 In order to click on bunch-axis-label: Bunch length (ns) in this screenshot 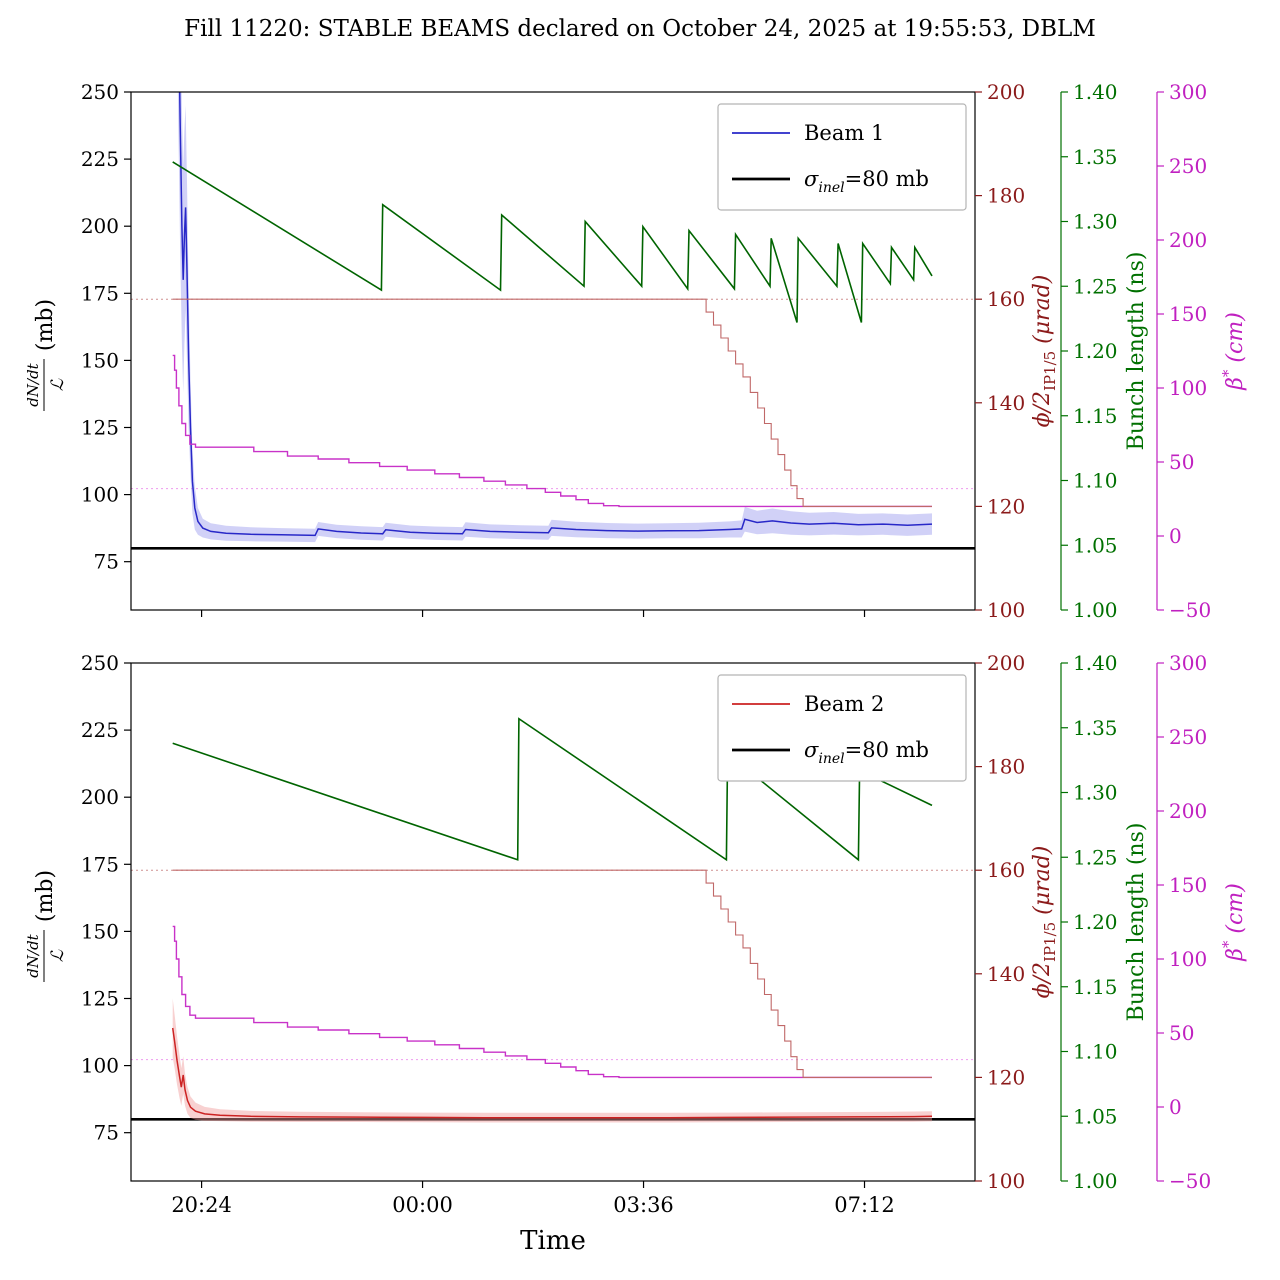, I will do `click(1136, 351)`.